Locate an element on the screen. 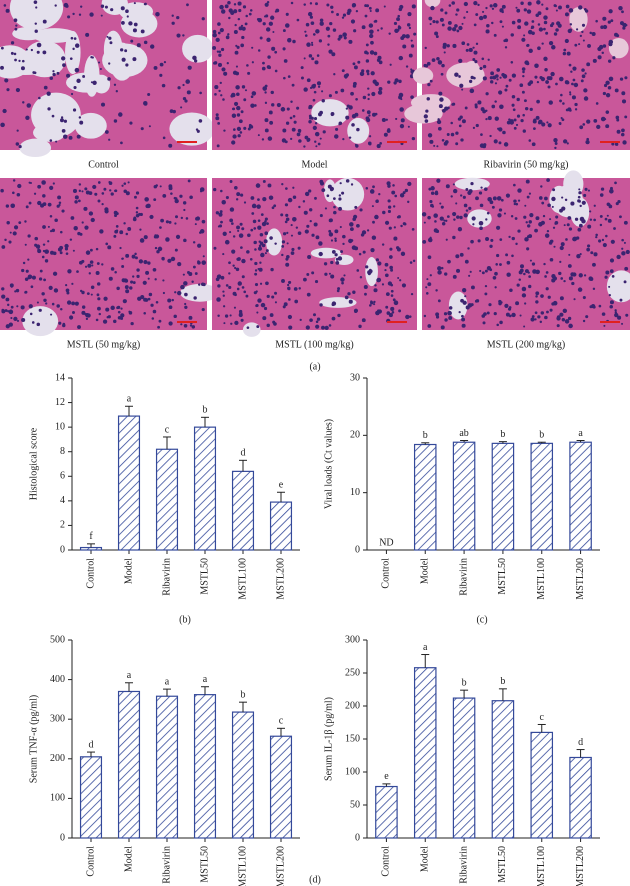  x-tick-label: Ribavirin is located at coordinates (166, 865).